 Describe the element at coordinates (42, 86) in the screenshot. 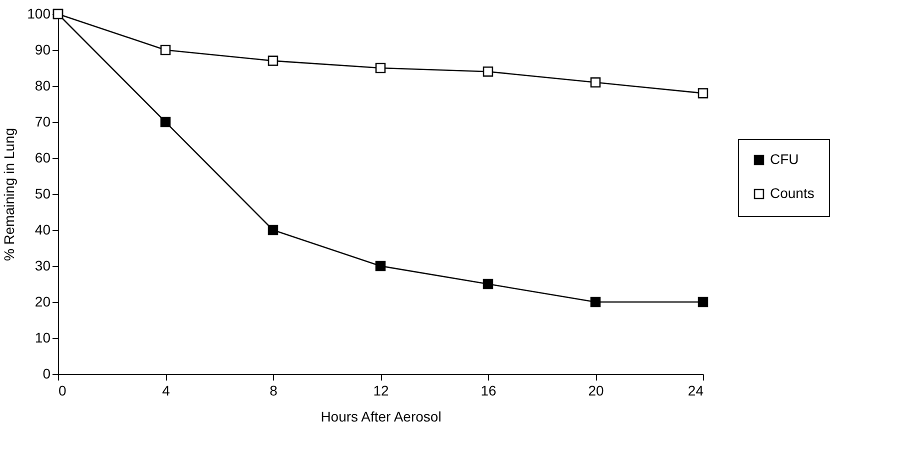

I see `y-tick-label: 80` at that location.